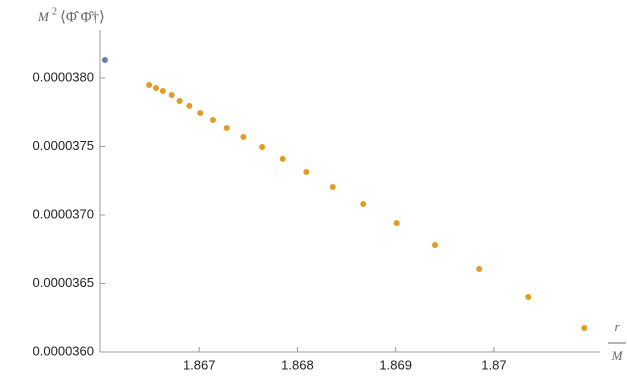  Describe the element at coordinates (617, 326) in the screenshot. I see `x-label-numerator: r` at that location.